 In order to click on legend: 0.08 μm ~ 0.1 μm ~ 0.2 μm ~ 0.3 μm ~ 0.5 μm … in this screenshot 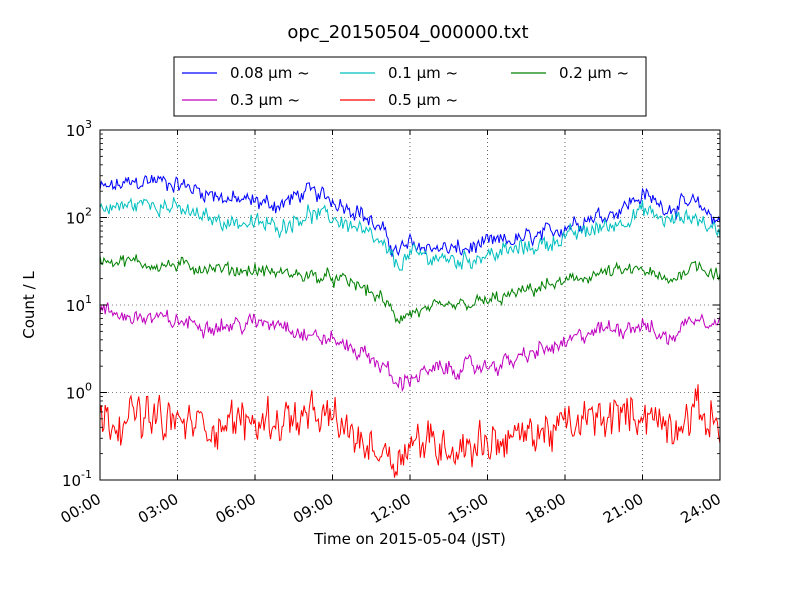, I will do `click(410, 86)`.